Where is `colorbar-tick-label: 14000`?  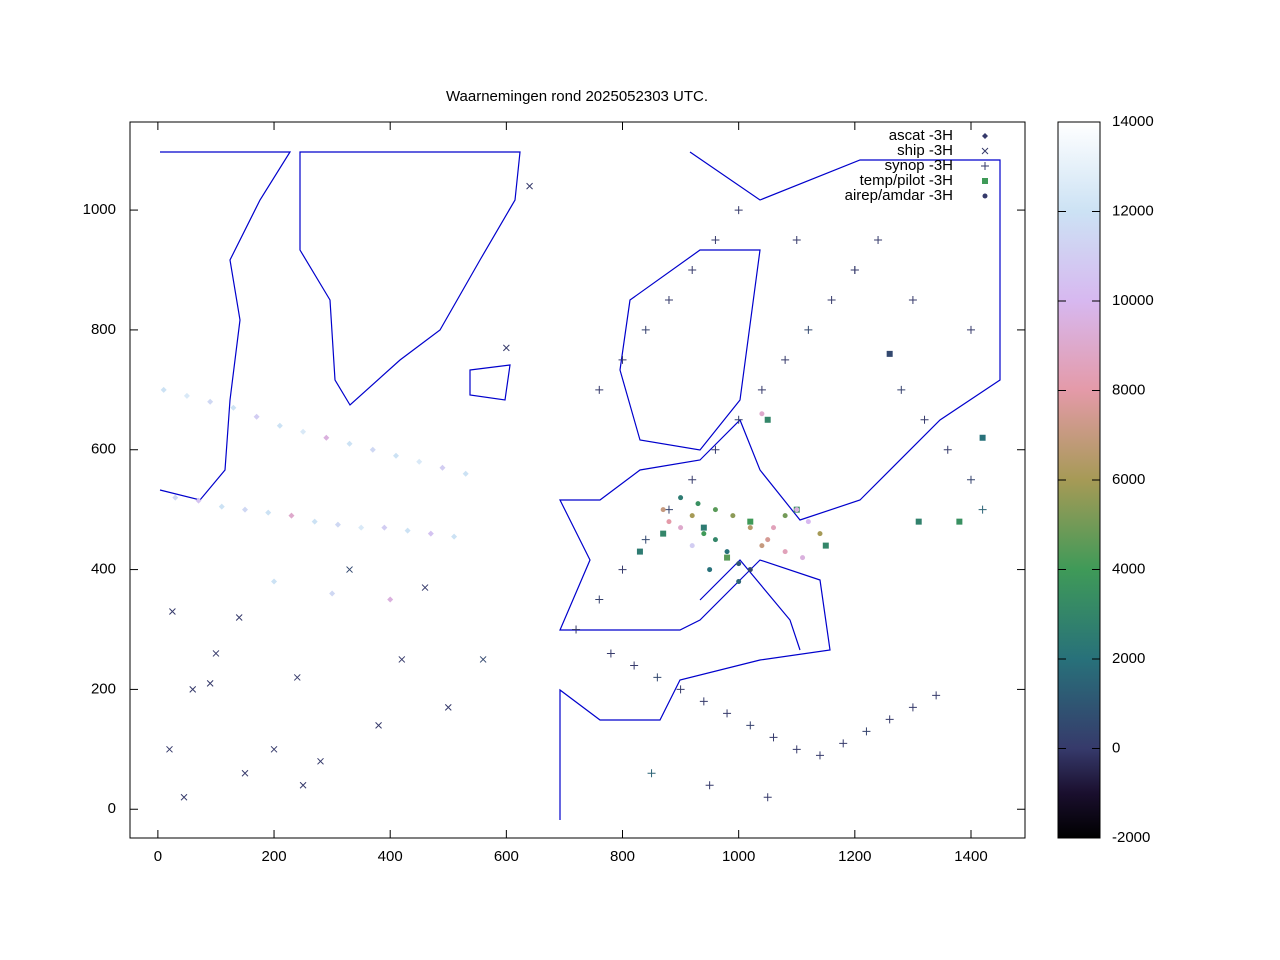 colorbar-tick-label: 14000 is located at coordinates (1133, 121).